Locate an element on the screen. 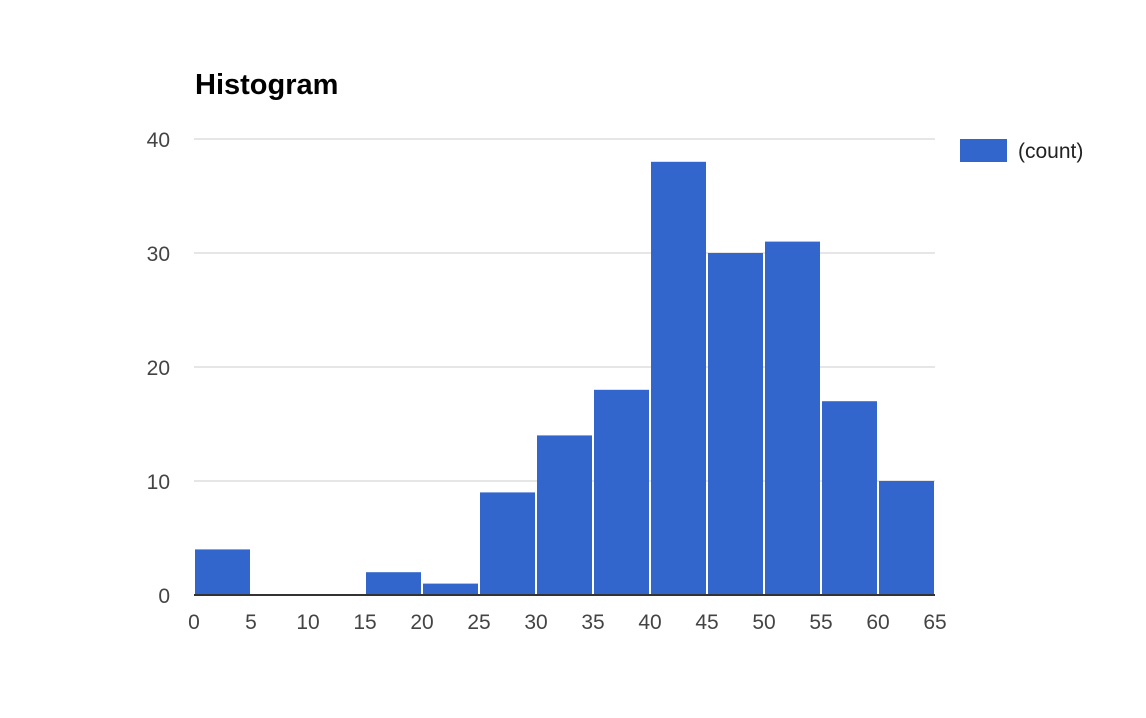 The image size is (1146, 718). x-tick-label: 60 is located at coordinates (877, 622).